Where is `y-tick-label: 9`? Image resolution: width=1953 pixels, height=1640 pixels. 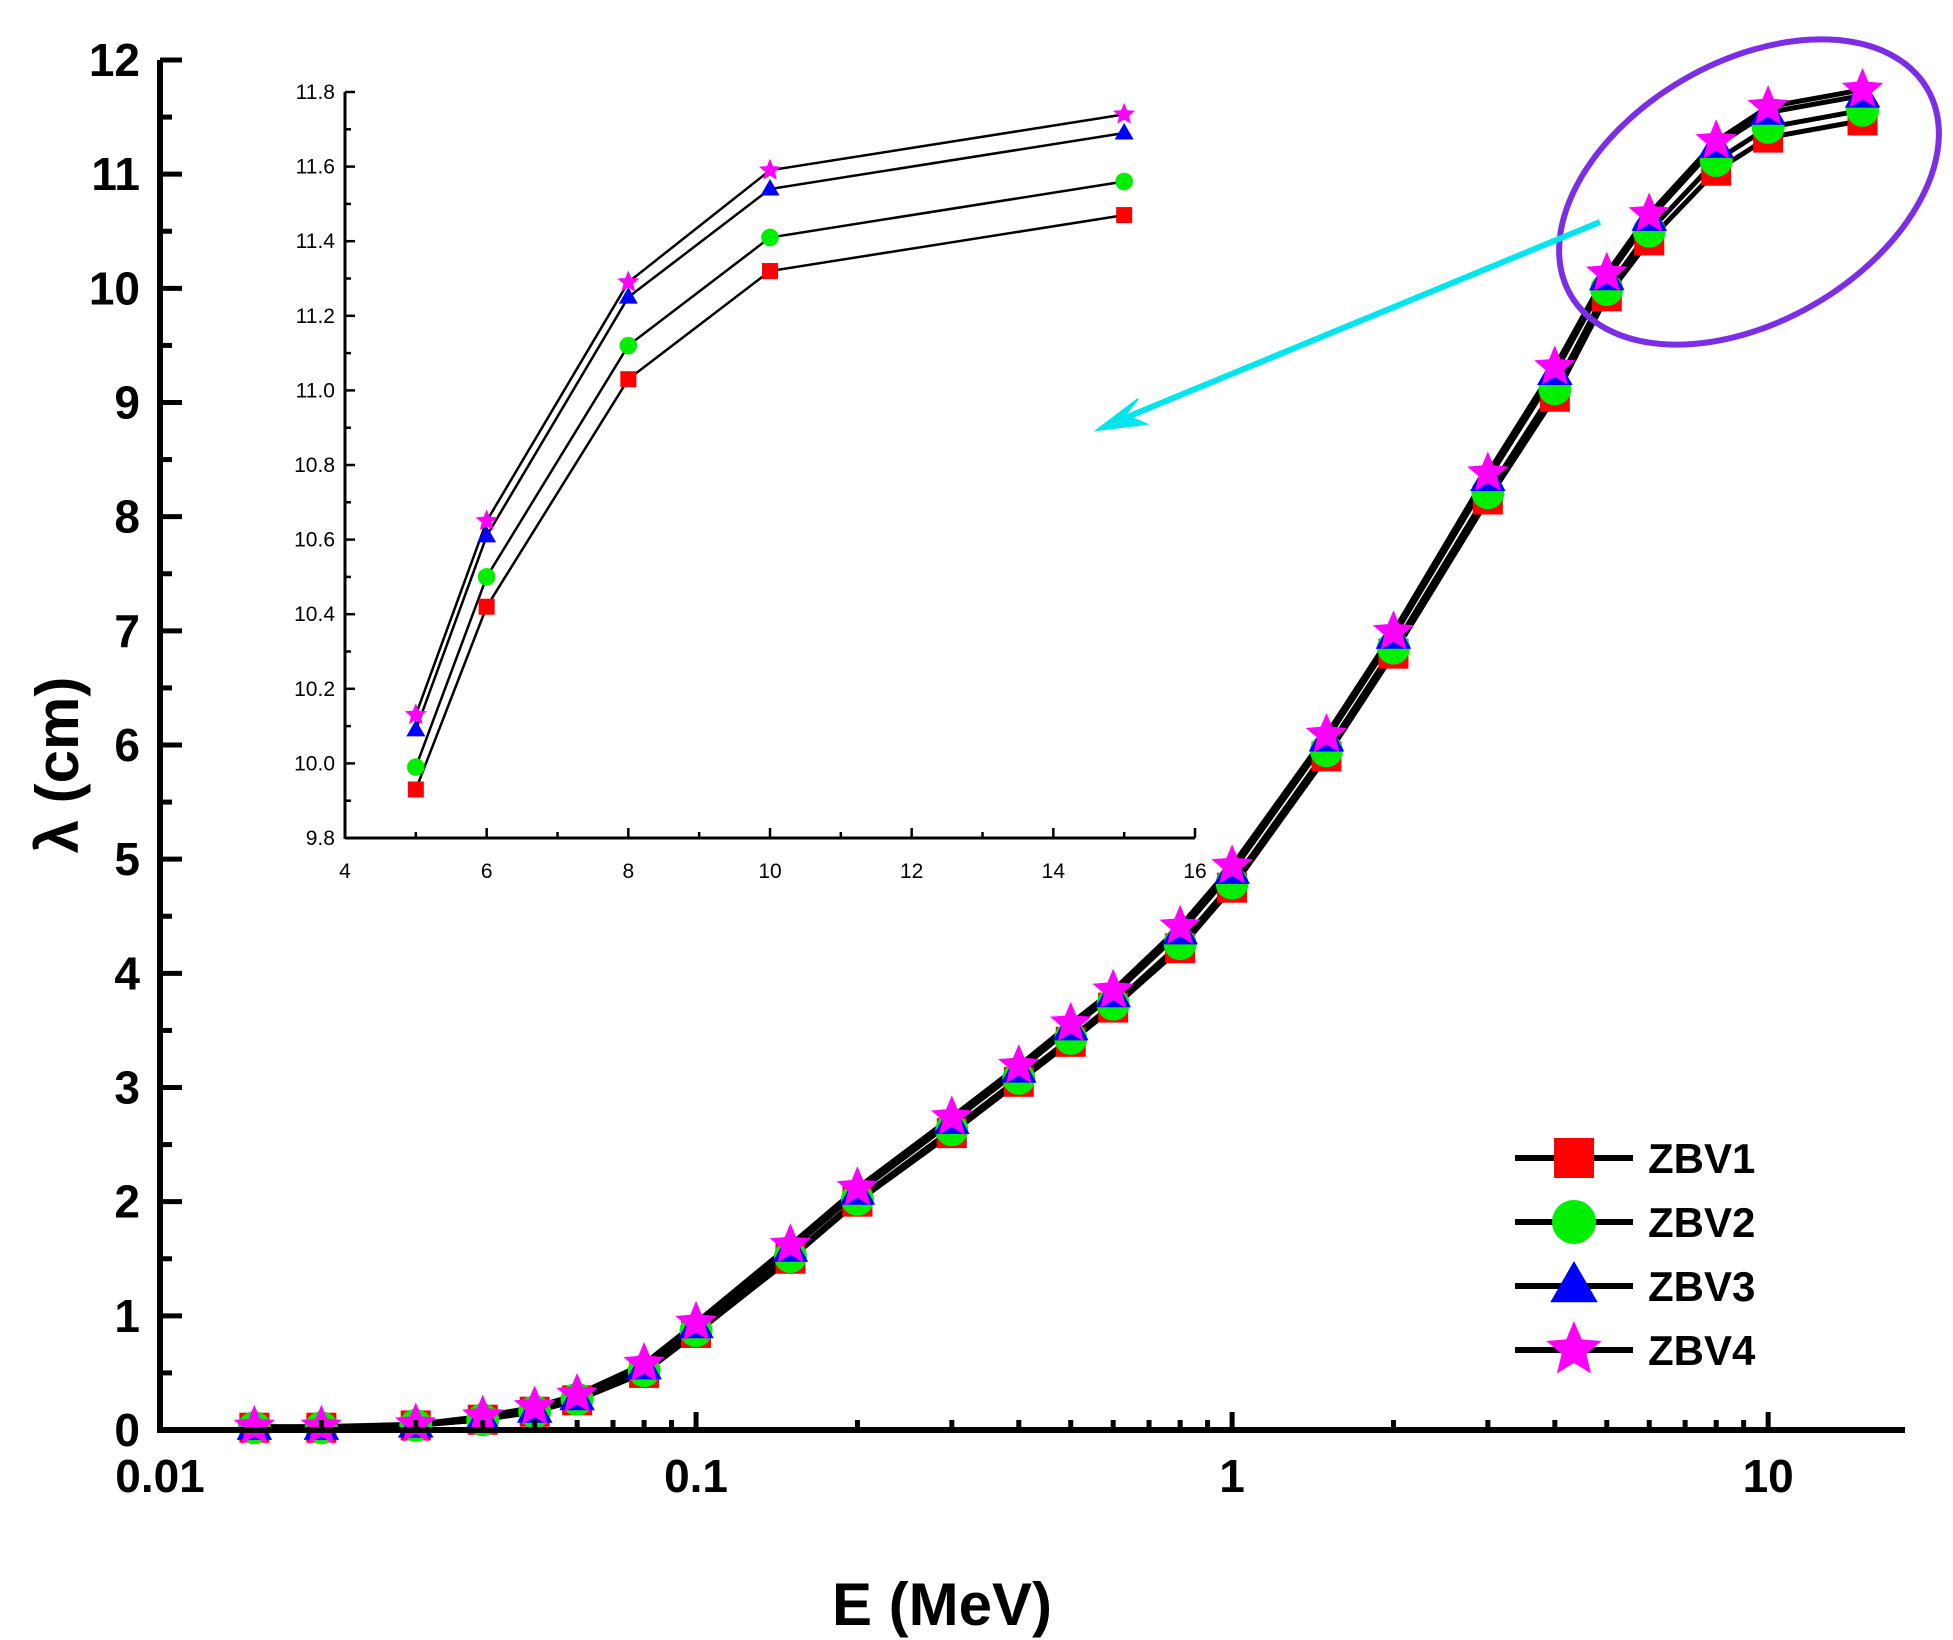 y-tick-label: 9 is located at coordinates (127, 403).